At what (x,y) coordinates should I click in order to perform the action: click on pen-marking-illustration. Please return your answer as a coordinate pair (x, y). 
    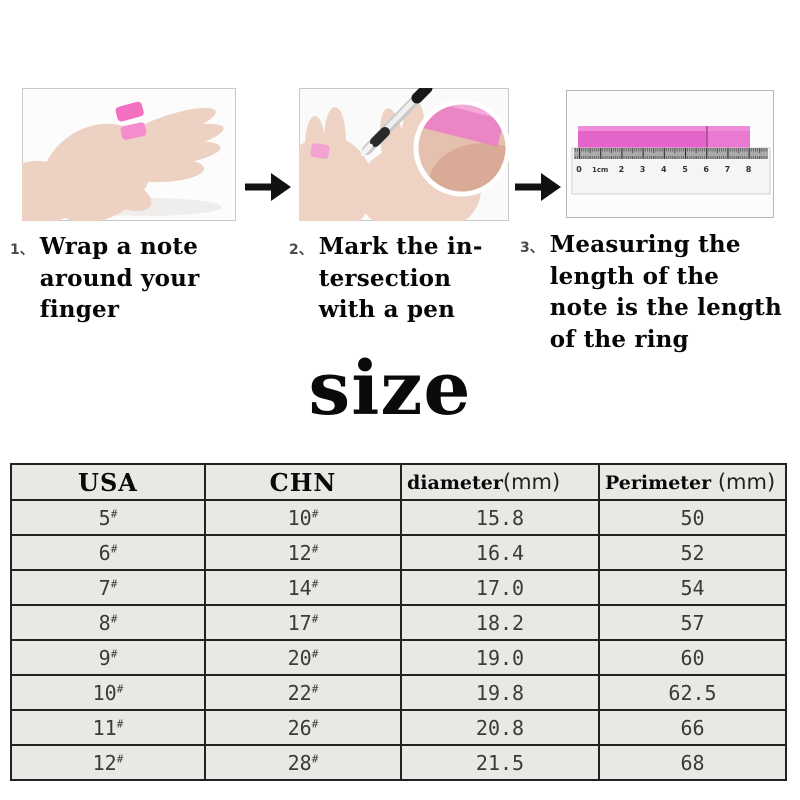
    Looking at the image, I should click on (404, 154).